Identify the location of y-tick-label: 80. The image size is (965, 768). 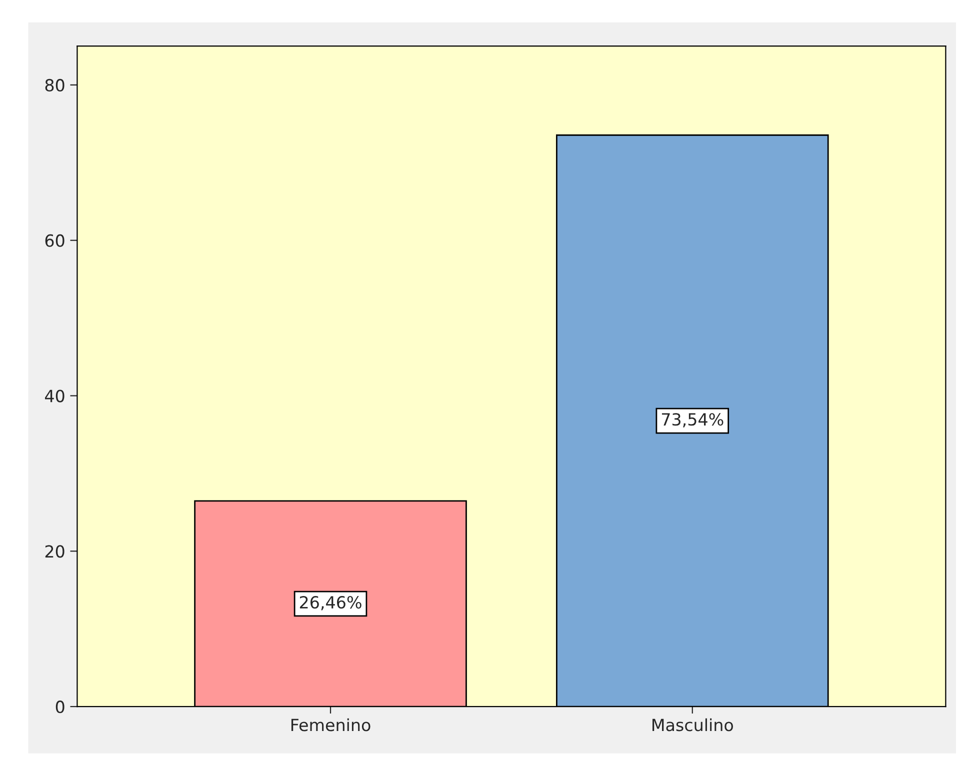
(54, 85).